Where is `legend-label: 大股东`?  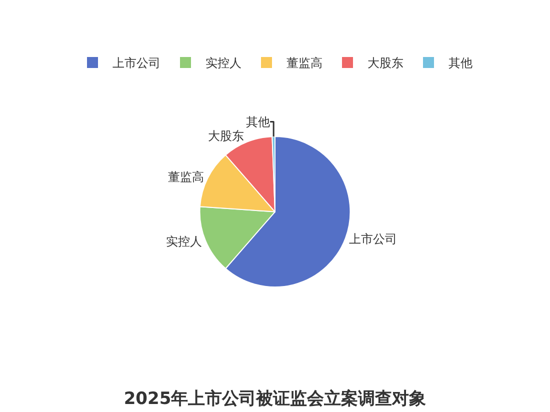 legend-label: 大股东 is located at coordinates (386, 63).